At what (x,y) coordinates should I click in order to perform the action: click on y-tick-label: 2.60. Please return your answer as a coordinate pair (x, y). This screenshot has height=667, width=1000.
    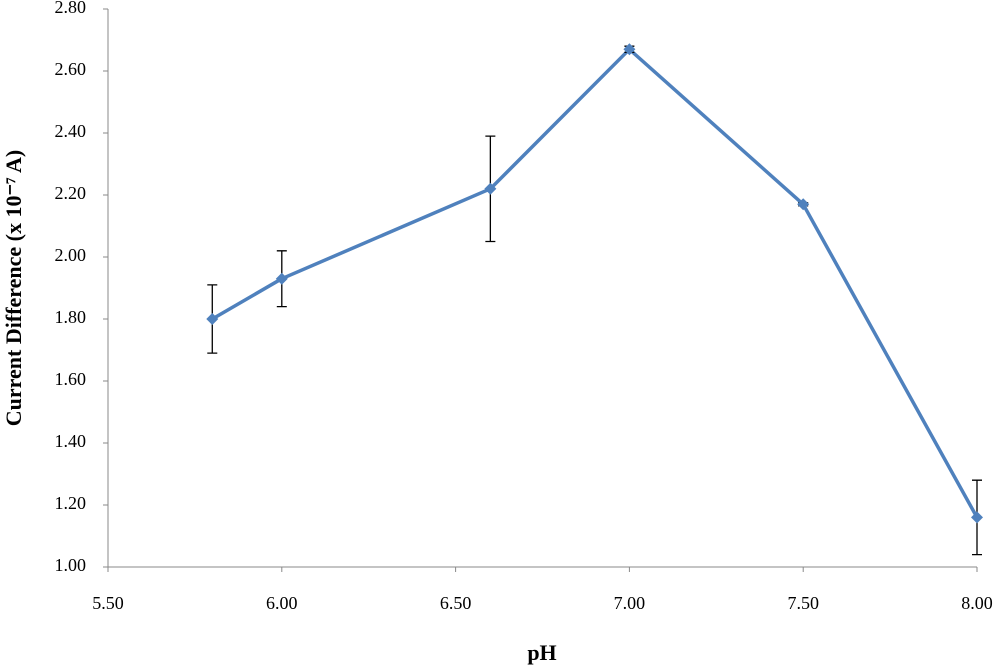
    Looking at the image, I should click on (71, 69).